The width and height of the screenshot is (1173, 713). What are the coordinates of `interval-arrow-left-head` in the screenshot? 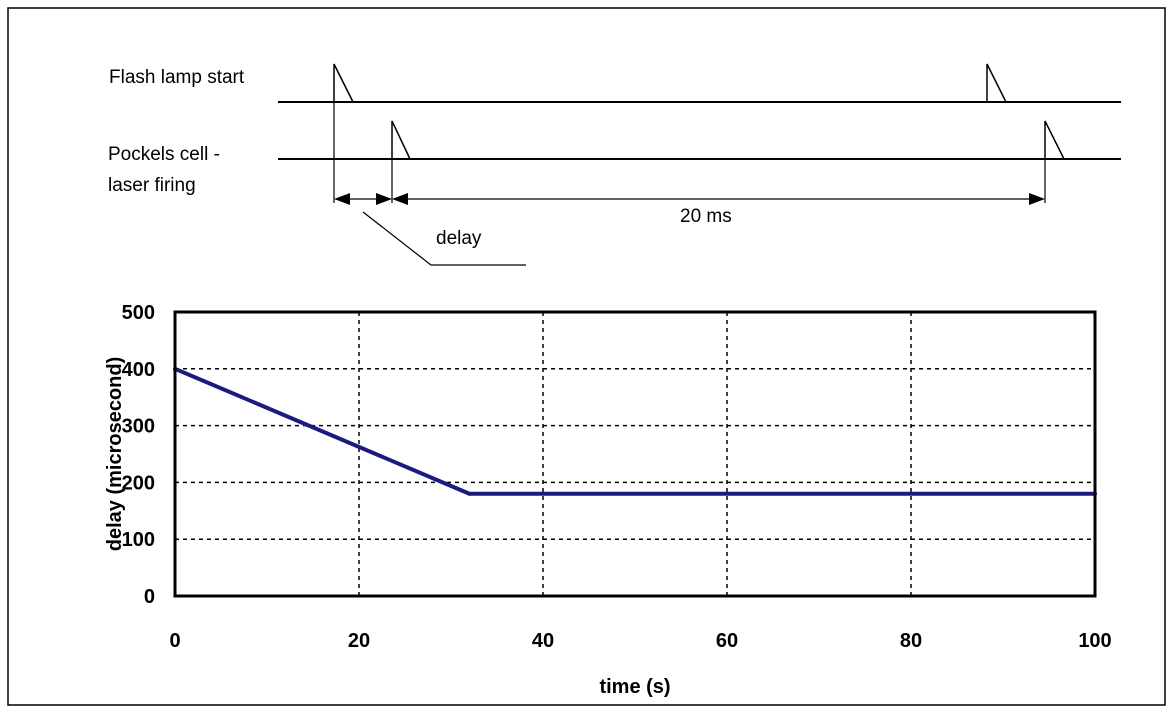 It's located at (400, 199).